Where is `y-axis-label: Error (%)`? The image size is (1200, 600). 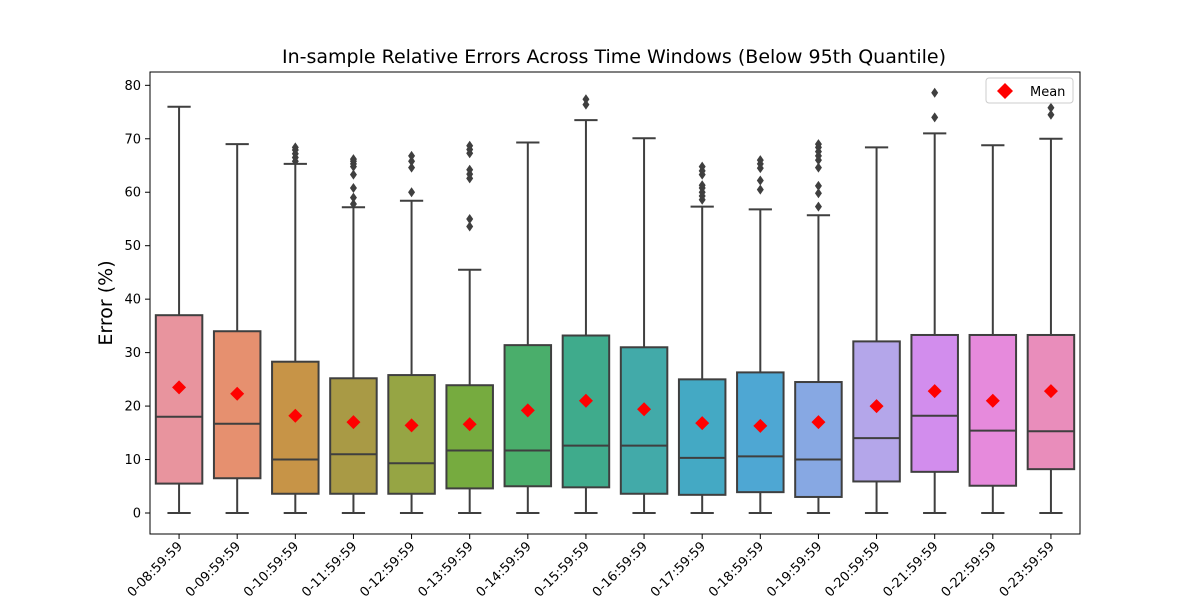 y-axis-label: Error (%) is located at coordinates (106, 302).